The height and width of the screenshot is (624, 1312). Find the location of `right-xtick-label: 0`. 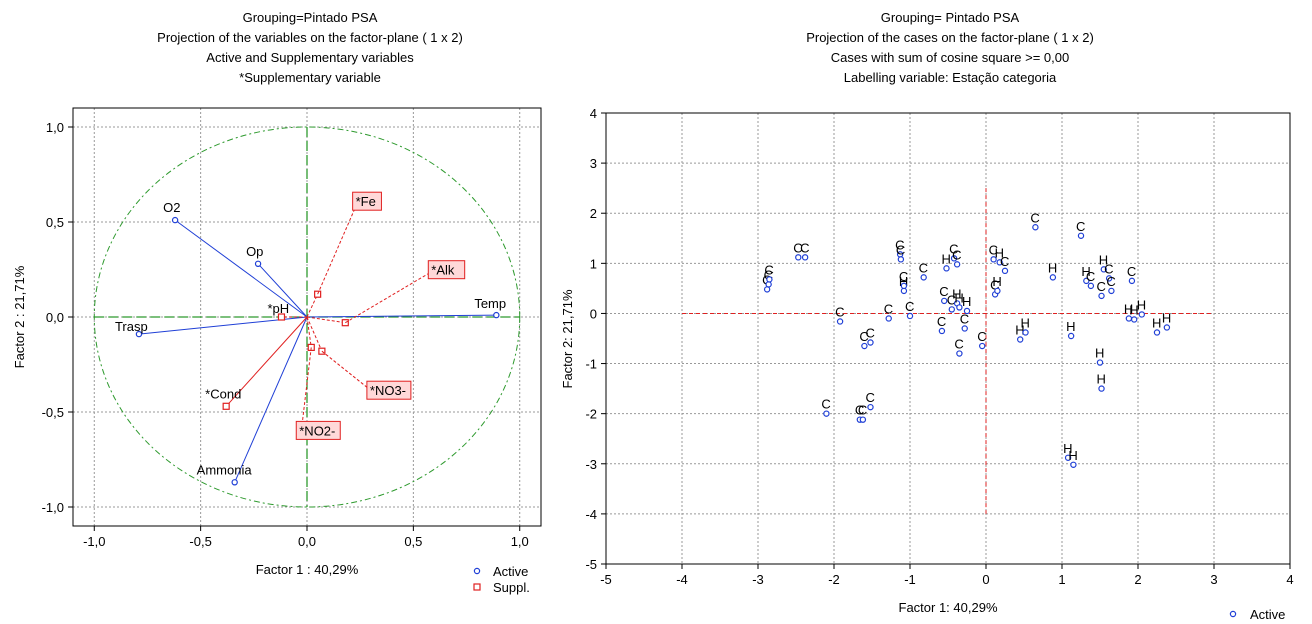

right-xtick-label: 0 is located at coordinates (985, 579).